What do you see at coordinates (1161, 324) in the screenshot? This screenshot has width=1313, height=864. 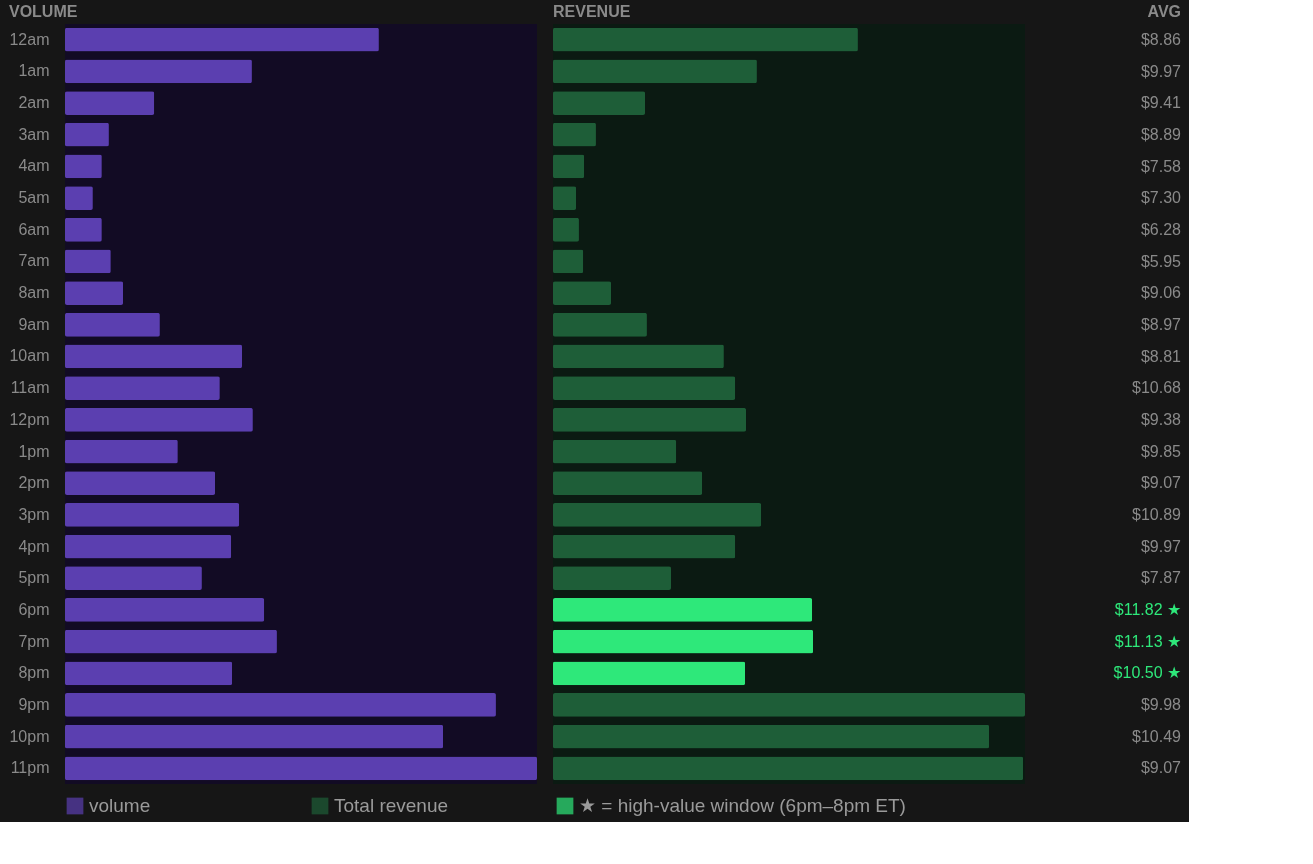 I see `text: $8.97` at bounding box center [1161, 324].